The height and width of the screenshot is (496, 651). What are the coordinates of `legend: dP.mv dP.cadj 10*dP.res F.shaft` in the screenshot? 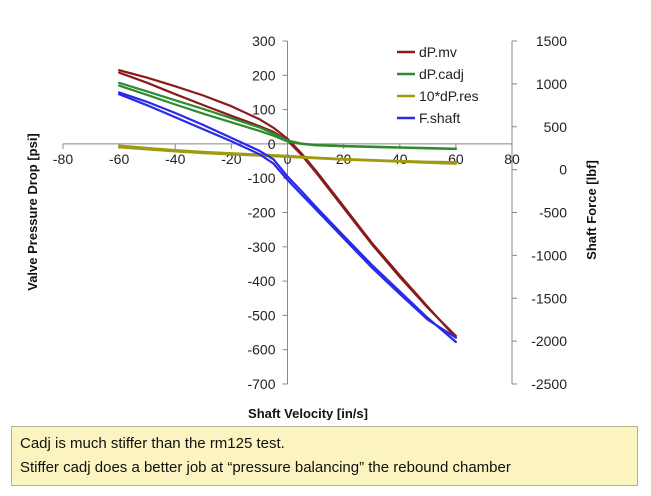 It's located at (438, 85).